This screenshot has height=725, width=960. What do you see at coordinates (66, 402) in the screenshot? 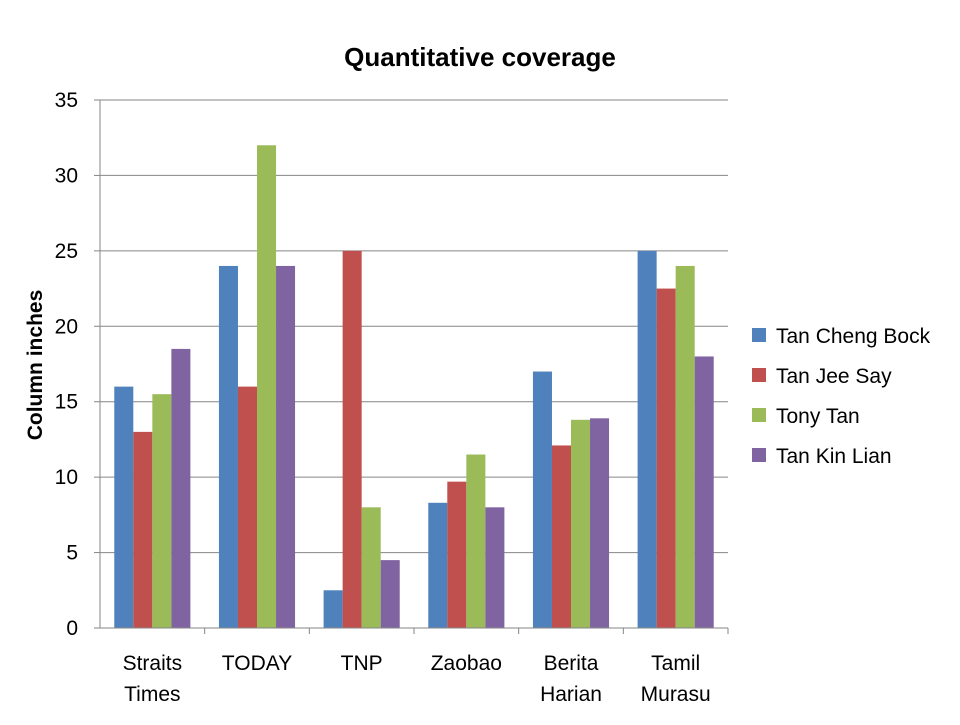
I see `y-tick-label: 15` at bounding box center [66, 402].